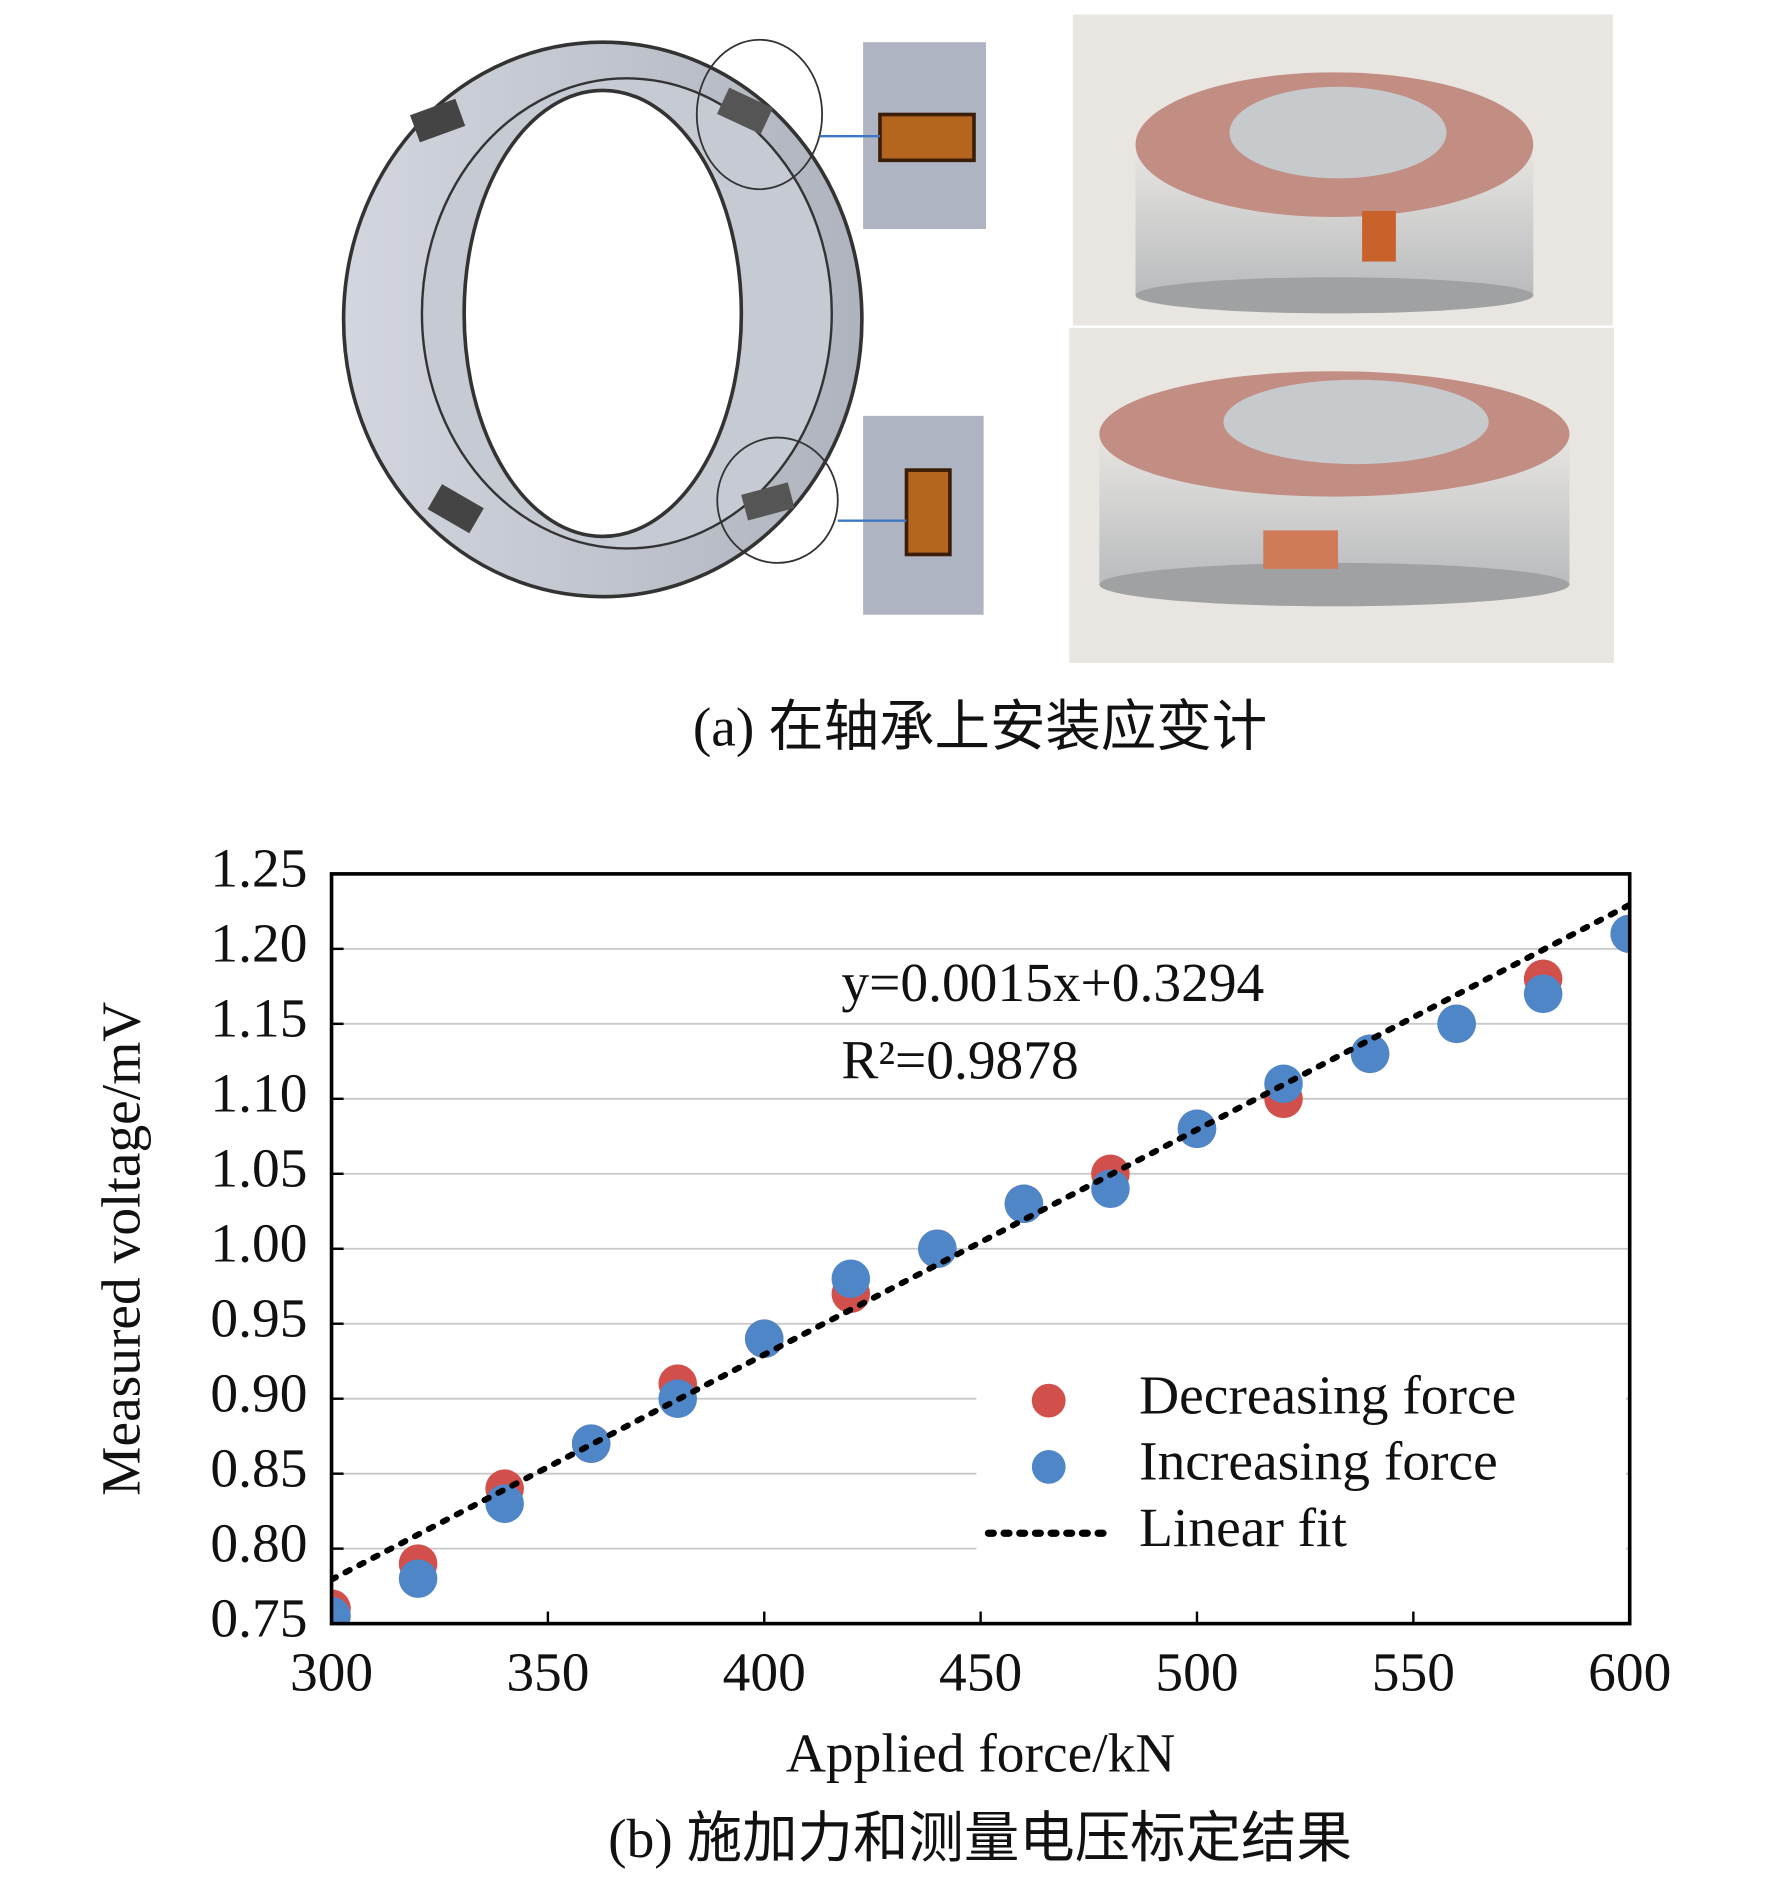 The image size is (1772, 1890). I want to click on y-tick-label: 1.15, so click(258, 1018).